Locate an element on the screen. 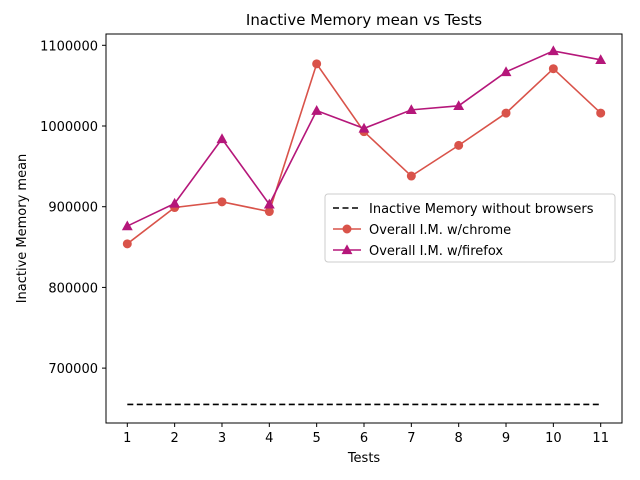  legend-label: Inactive Memory without browsers is located at coordinates (481, 209).